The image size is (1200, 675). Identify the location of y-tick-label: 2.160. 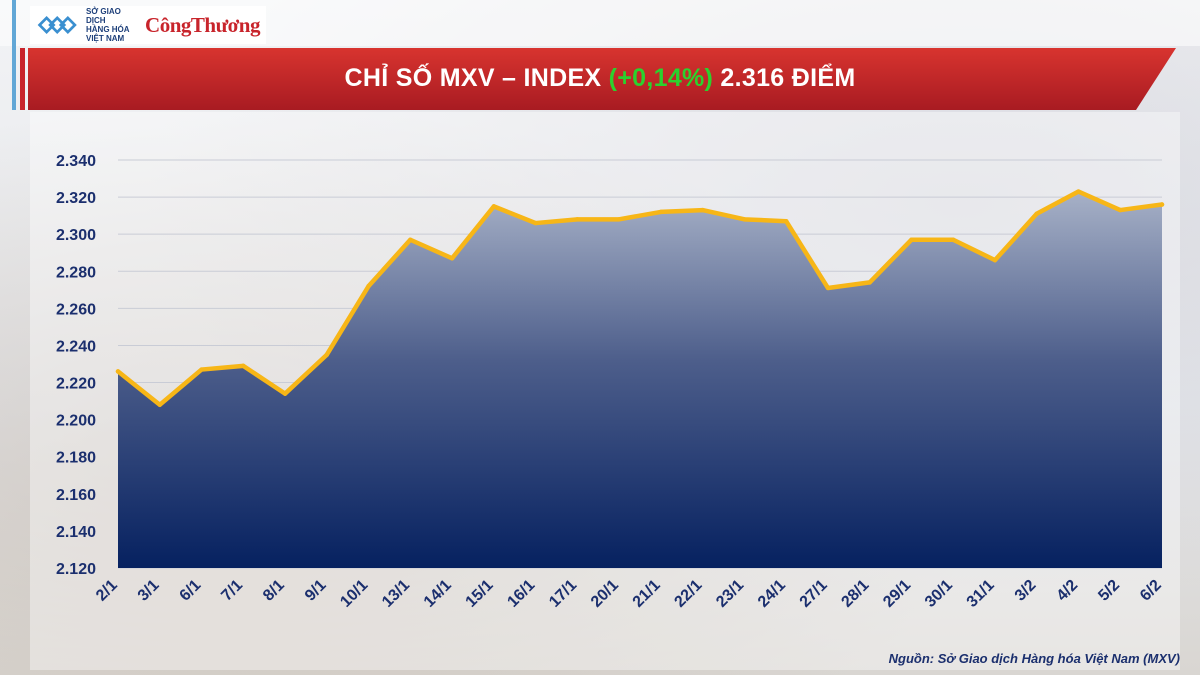
(76, 495).